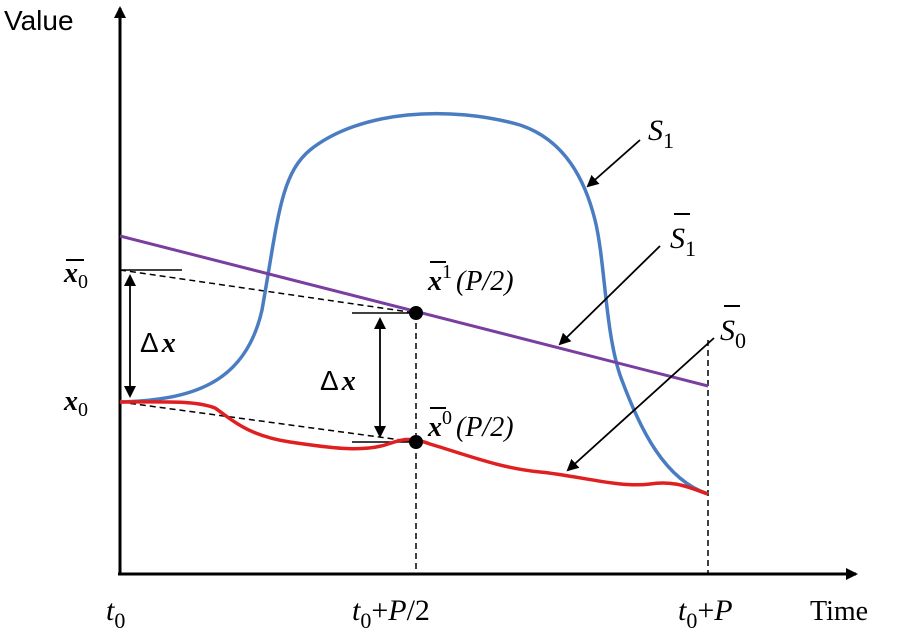  I want to click on curve-s0bar, so click(414, 448).